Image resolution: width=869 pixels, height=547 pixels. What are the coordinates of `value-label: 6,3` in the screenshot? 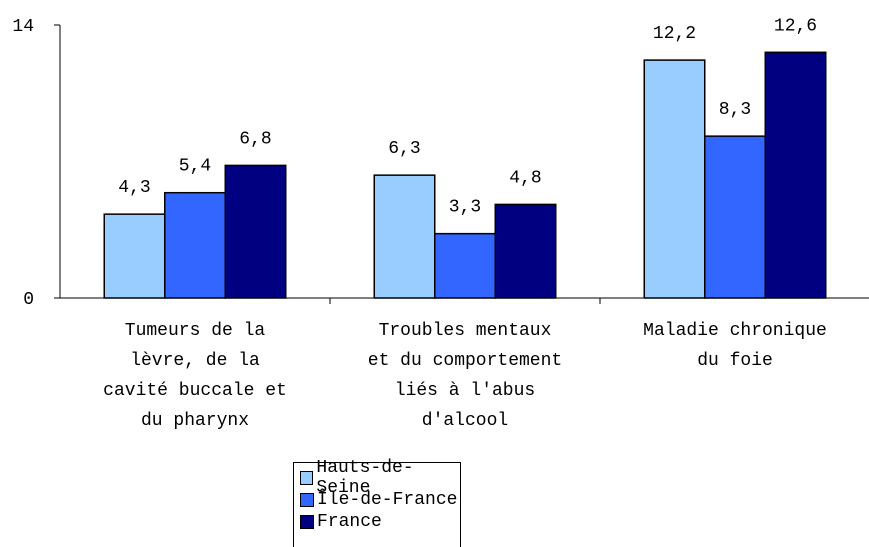 It's located at (404, 149).